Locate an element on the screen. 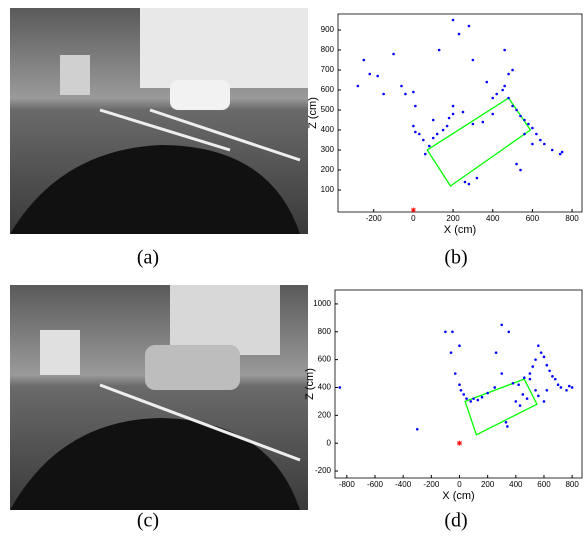  y-axis-label: Z (cm) is located at coordinates (313, 113).